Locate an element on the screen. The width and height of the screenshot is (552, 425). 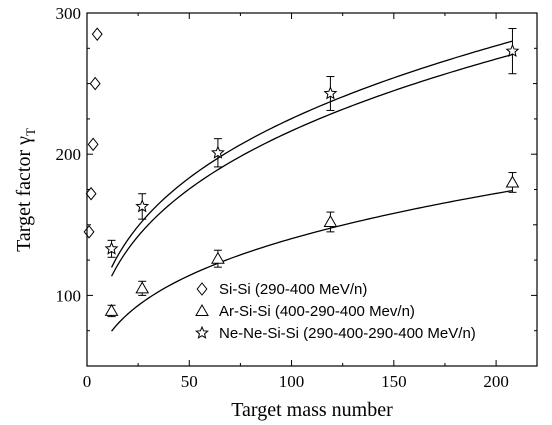
y-tick-label-100: 100 is located at coordinates (69, 295).